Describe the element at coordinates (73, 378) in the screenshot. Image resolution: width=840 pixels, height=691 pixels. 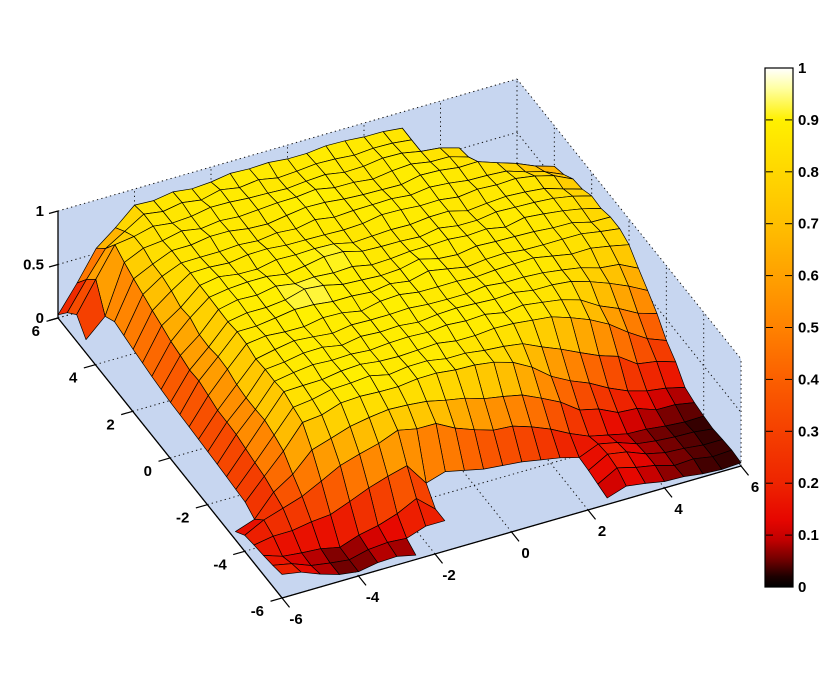
I see `y-tick-label: 4` at that location.